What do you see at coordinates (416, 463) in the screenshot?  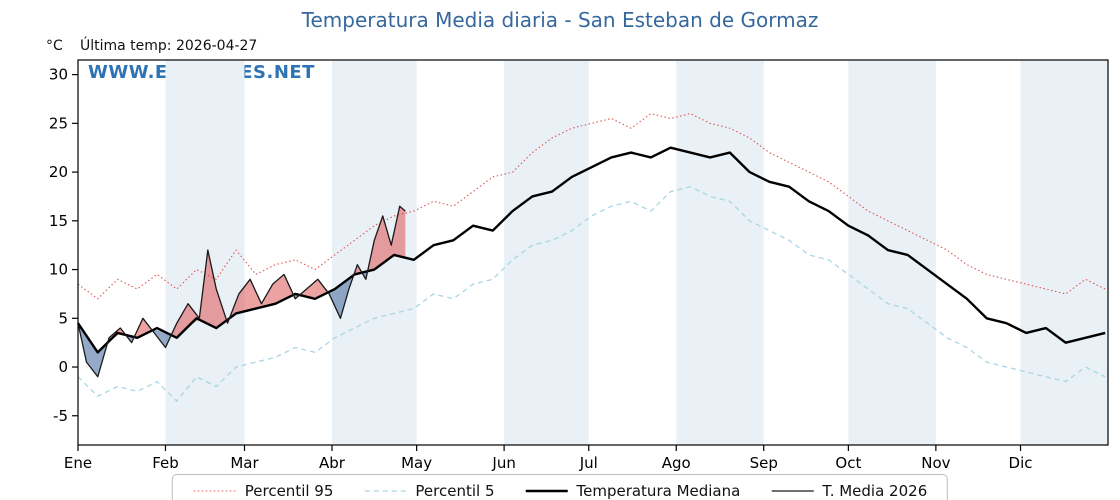 I see `svg-text: May` at bounding box center [416, 463].